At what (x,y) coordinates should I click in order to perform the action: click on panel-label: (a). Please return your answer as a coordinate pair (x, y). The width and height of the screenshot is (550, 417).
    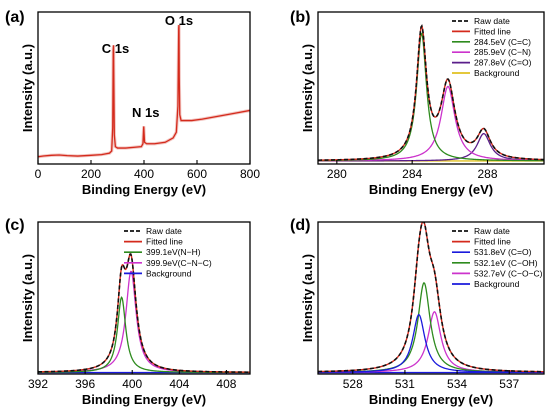
    Looking at the image, I should click on (15, 17).